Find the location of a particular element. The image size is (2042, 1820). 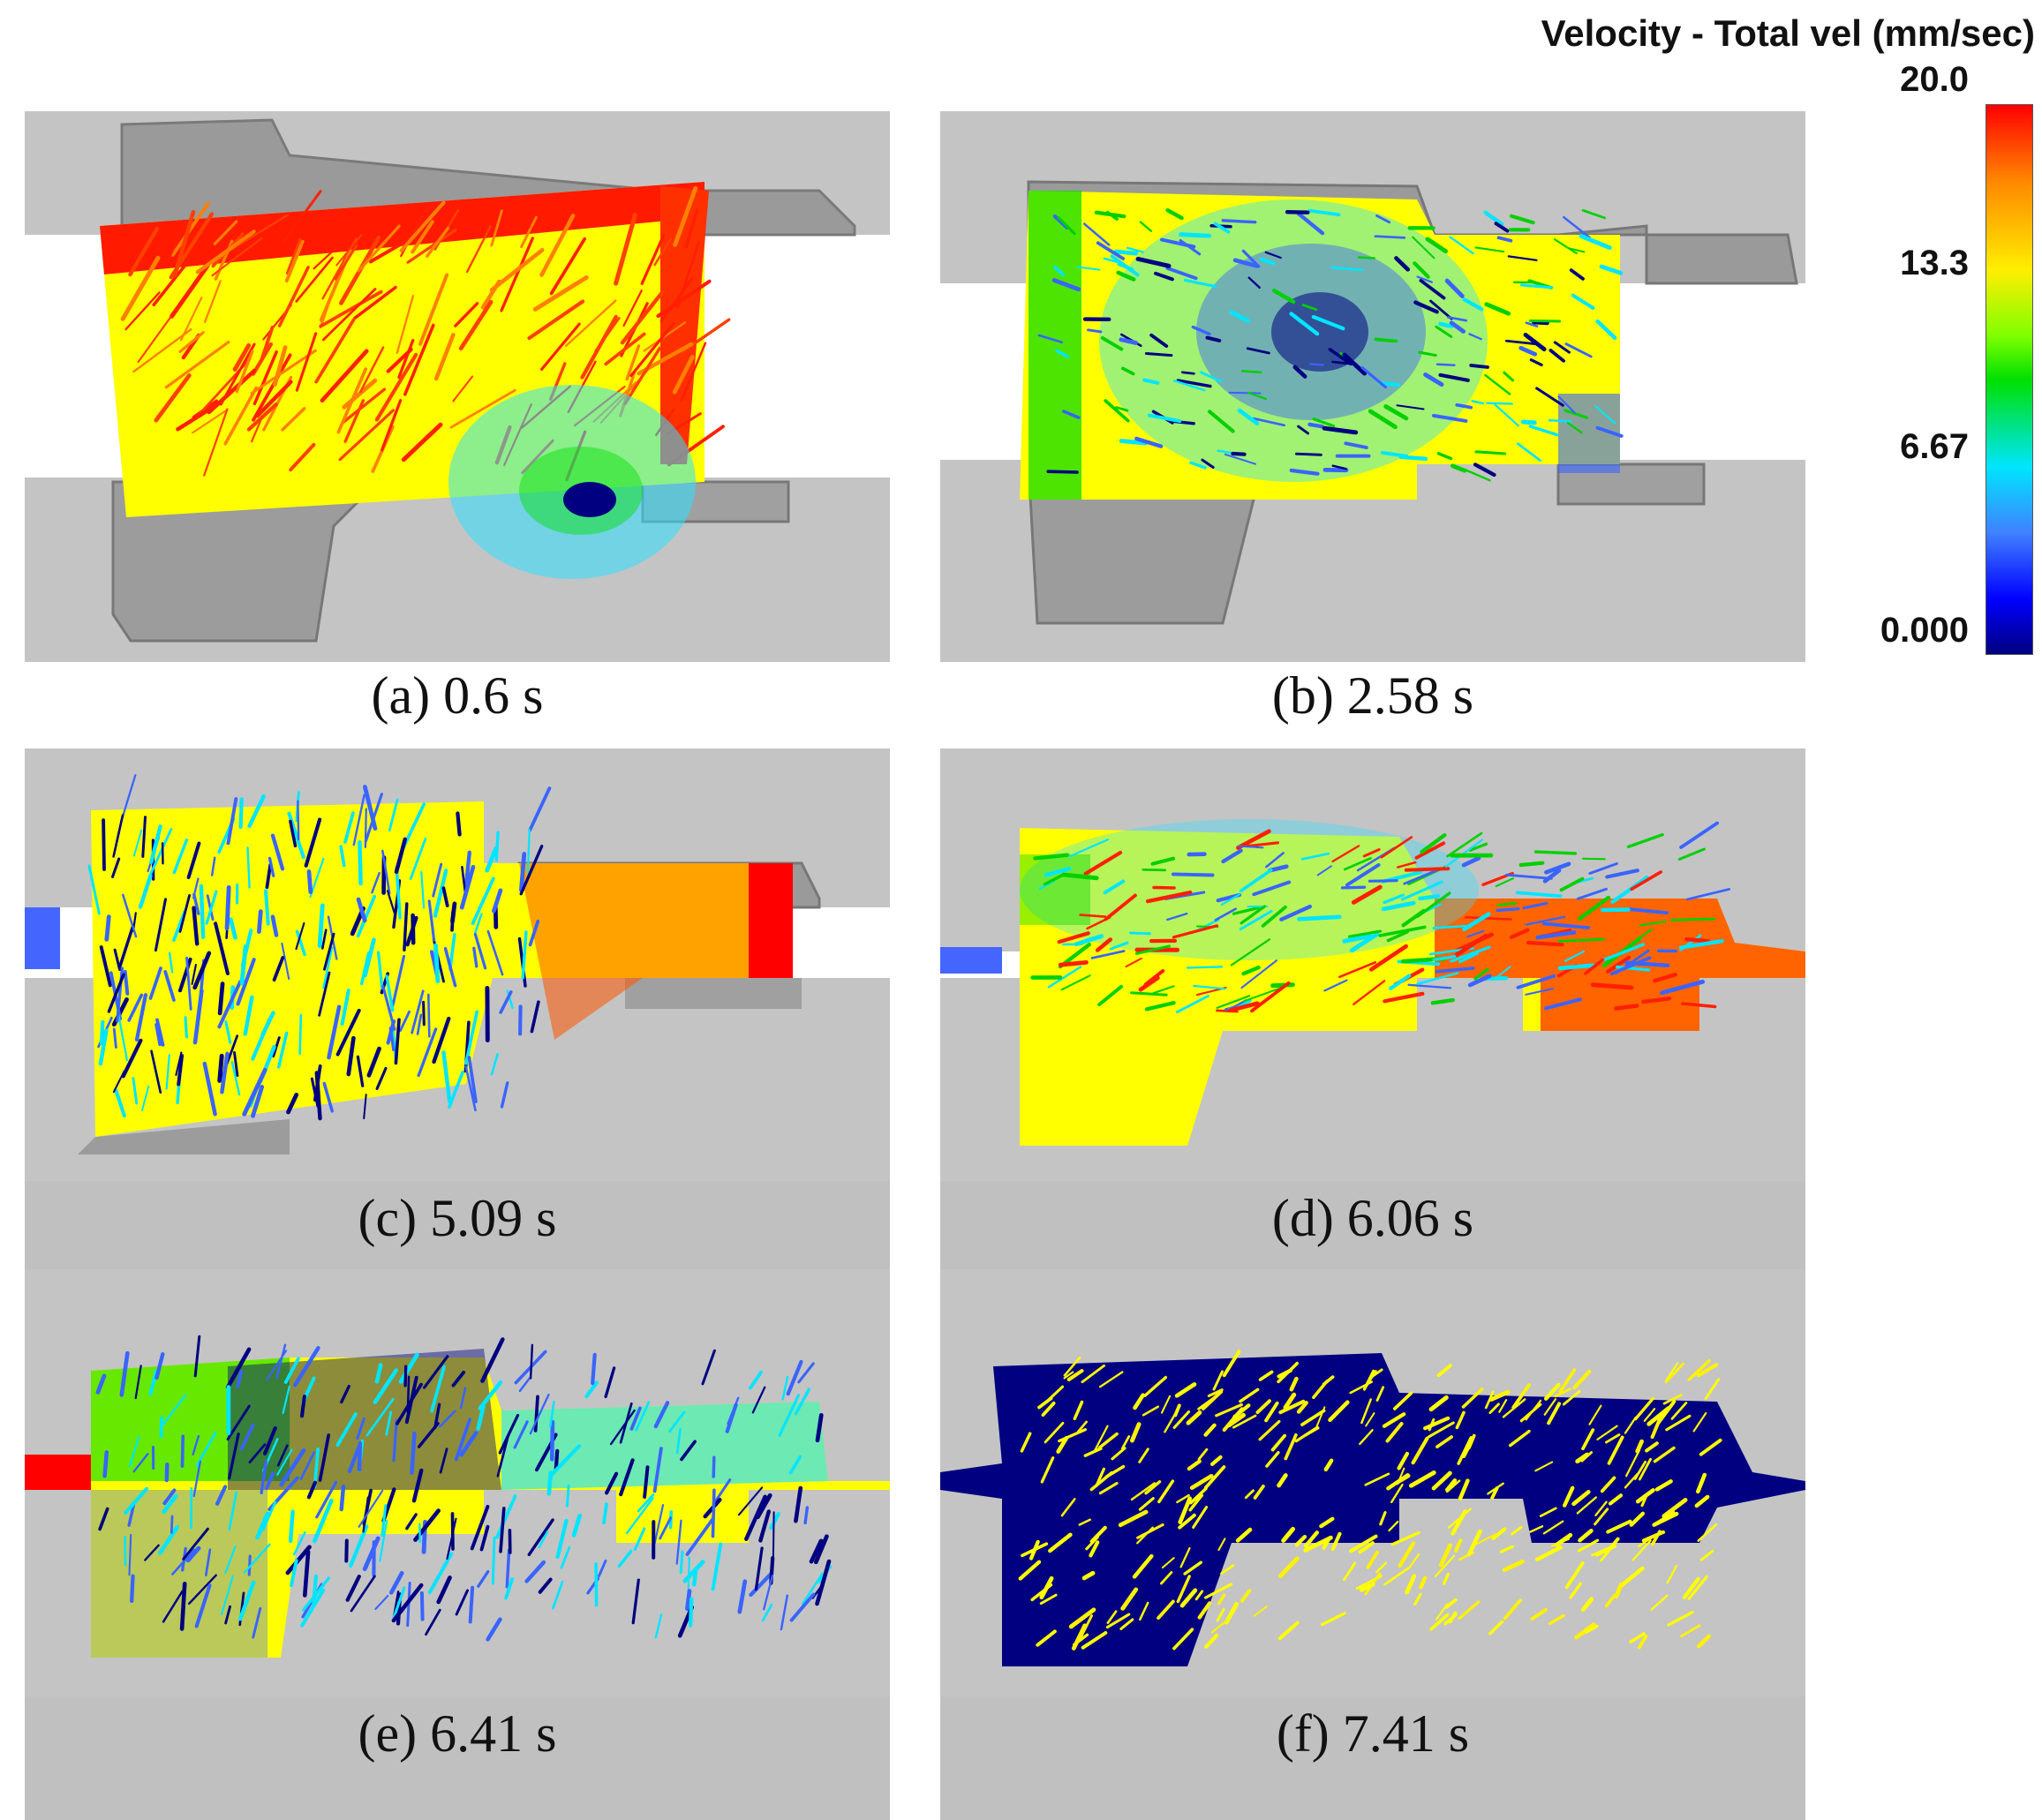

colorbar-tick-max: 20.0 is located at coordinates (1880, 80).